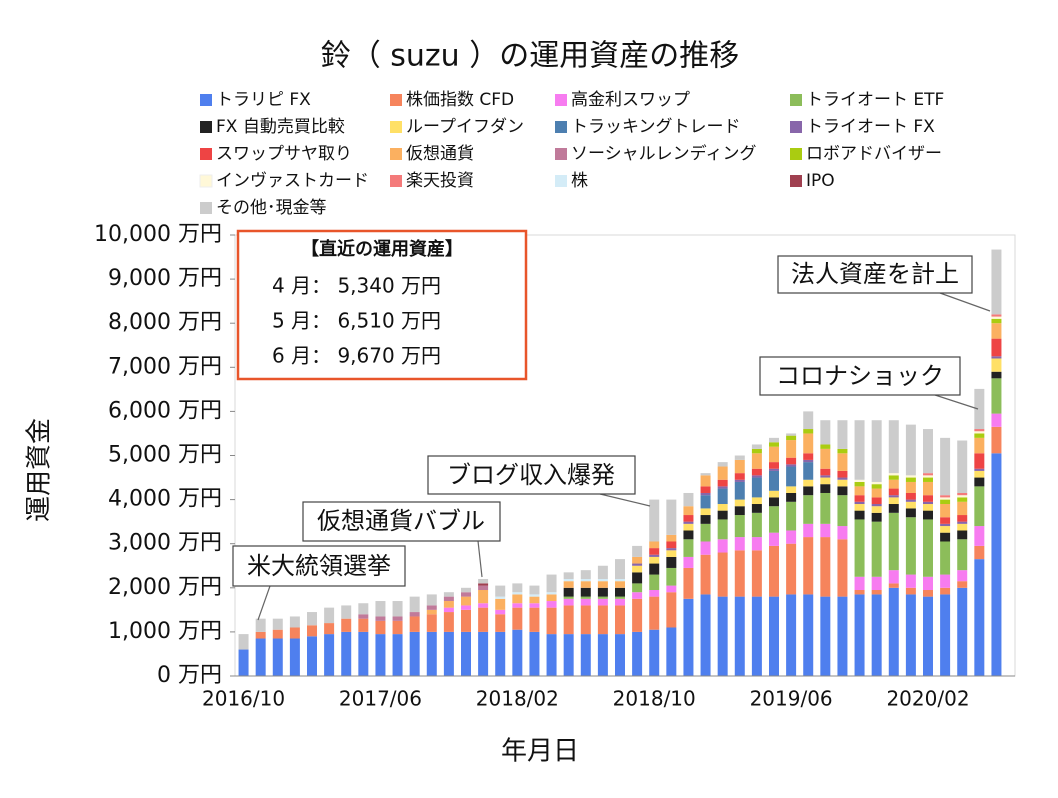 The height and width of the screenshot is (798, 1058). Describe the element at coordinates (654, 699) in the screenshot. I see `x-tick-label: 2018/10` at that location.